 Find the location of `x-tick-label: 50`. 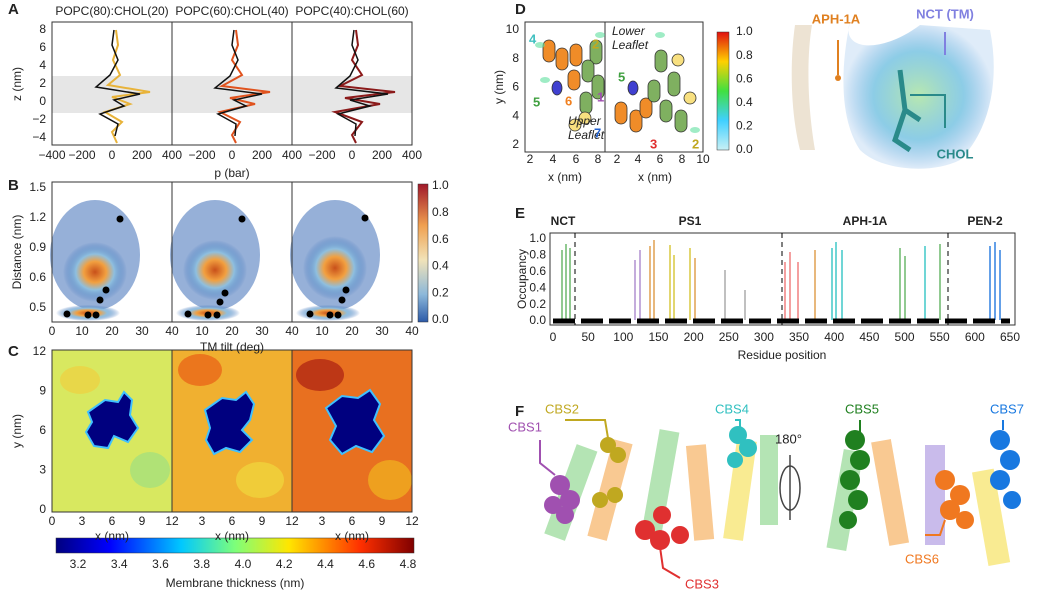

x-tick-label: 50 is located at coordinates (588, 337).